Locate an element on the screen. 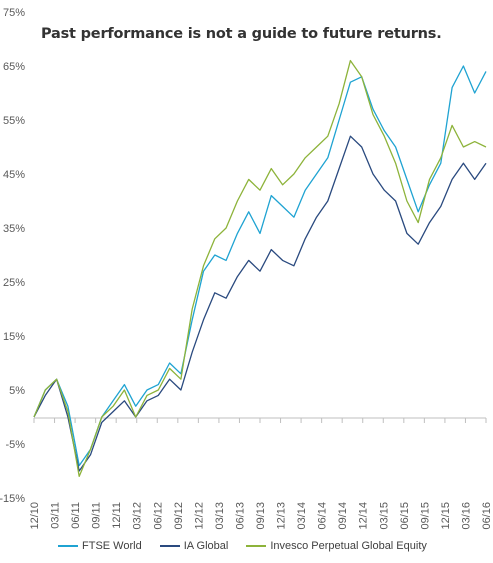 The width and height of the screenshot is (493, 563). y-tick-label: 65% is located at coordinates (14, 67).